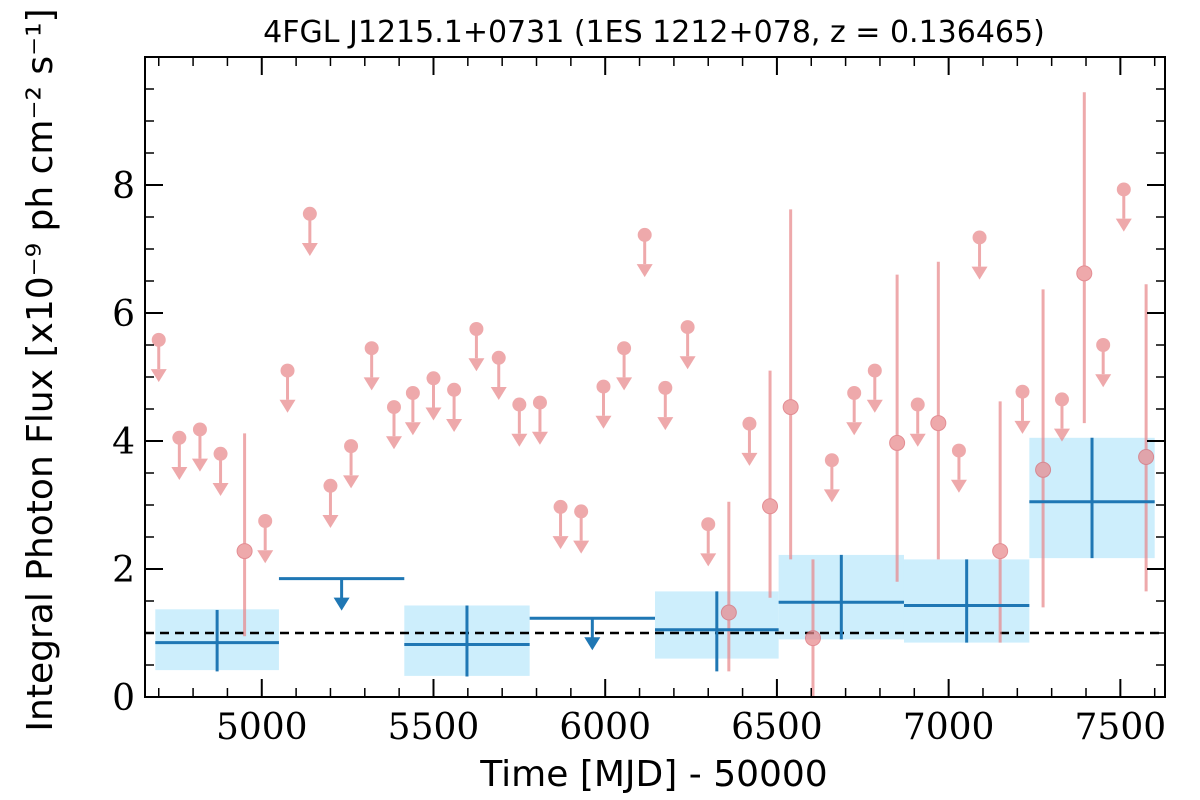 This screenshot has height=800, width=1200. I want to click on y-tick-label-1: 2, so click(123, 570).